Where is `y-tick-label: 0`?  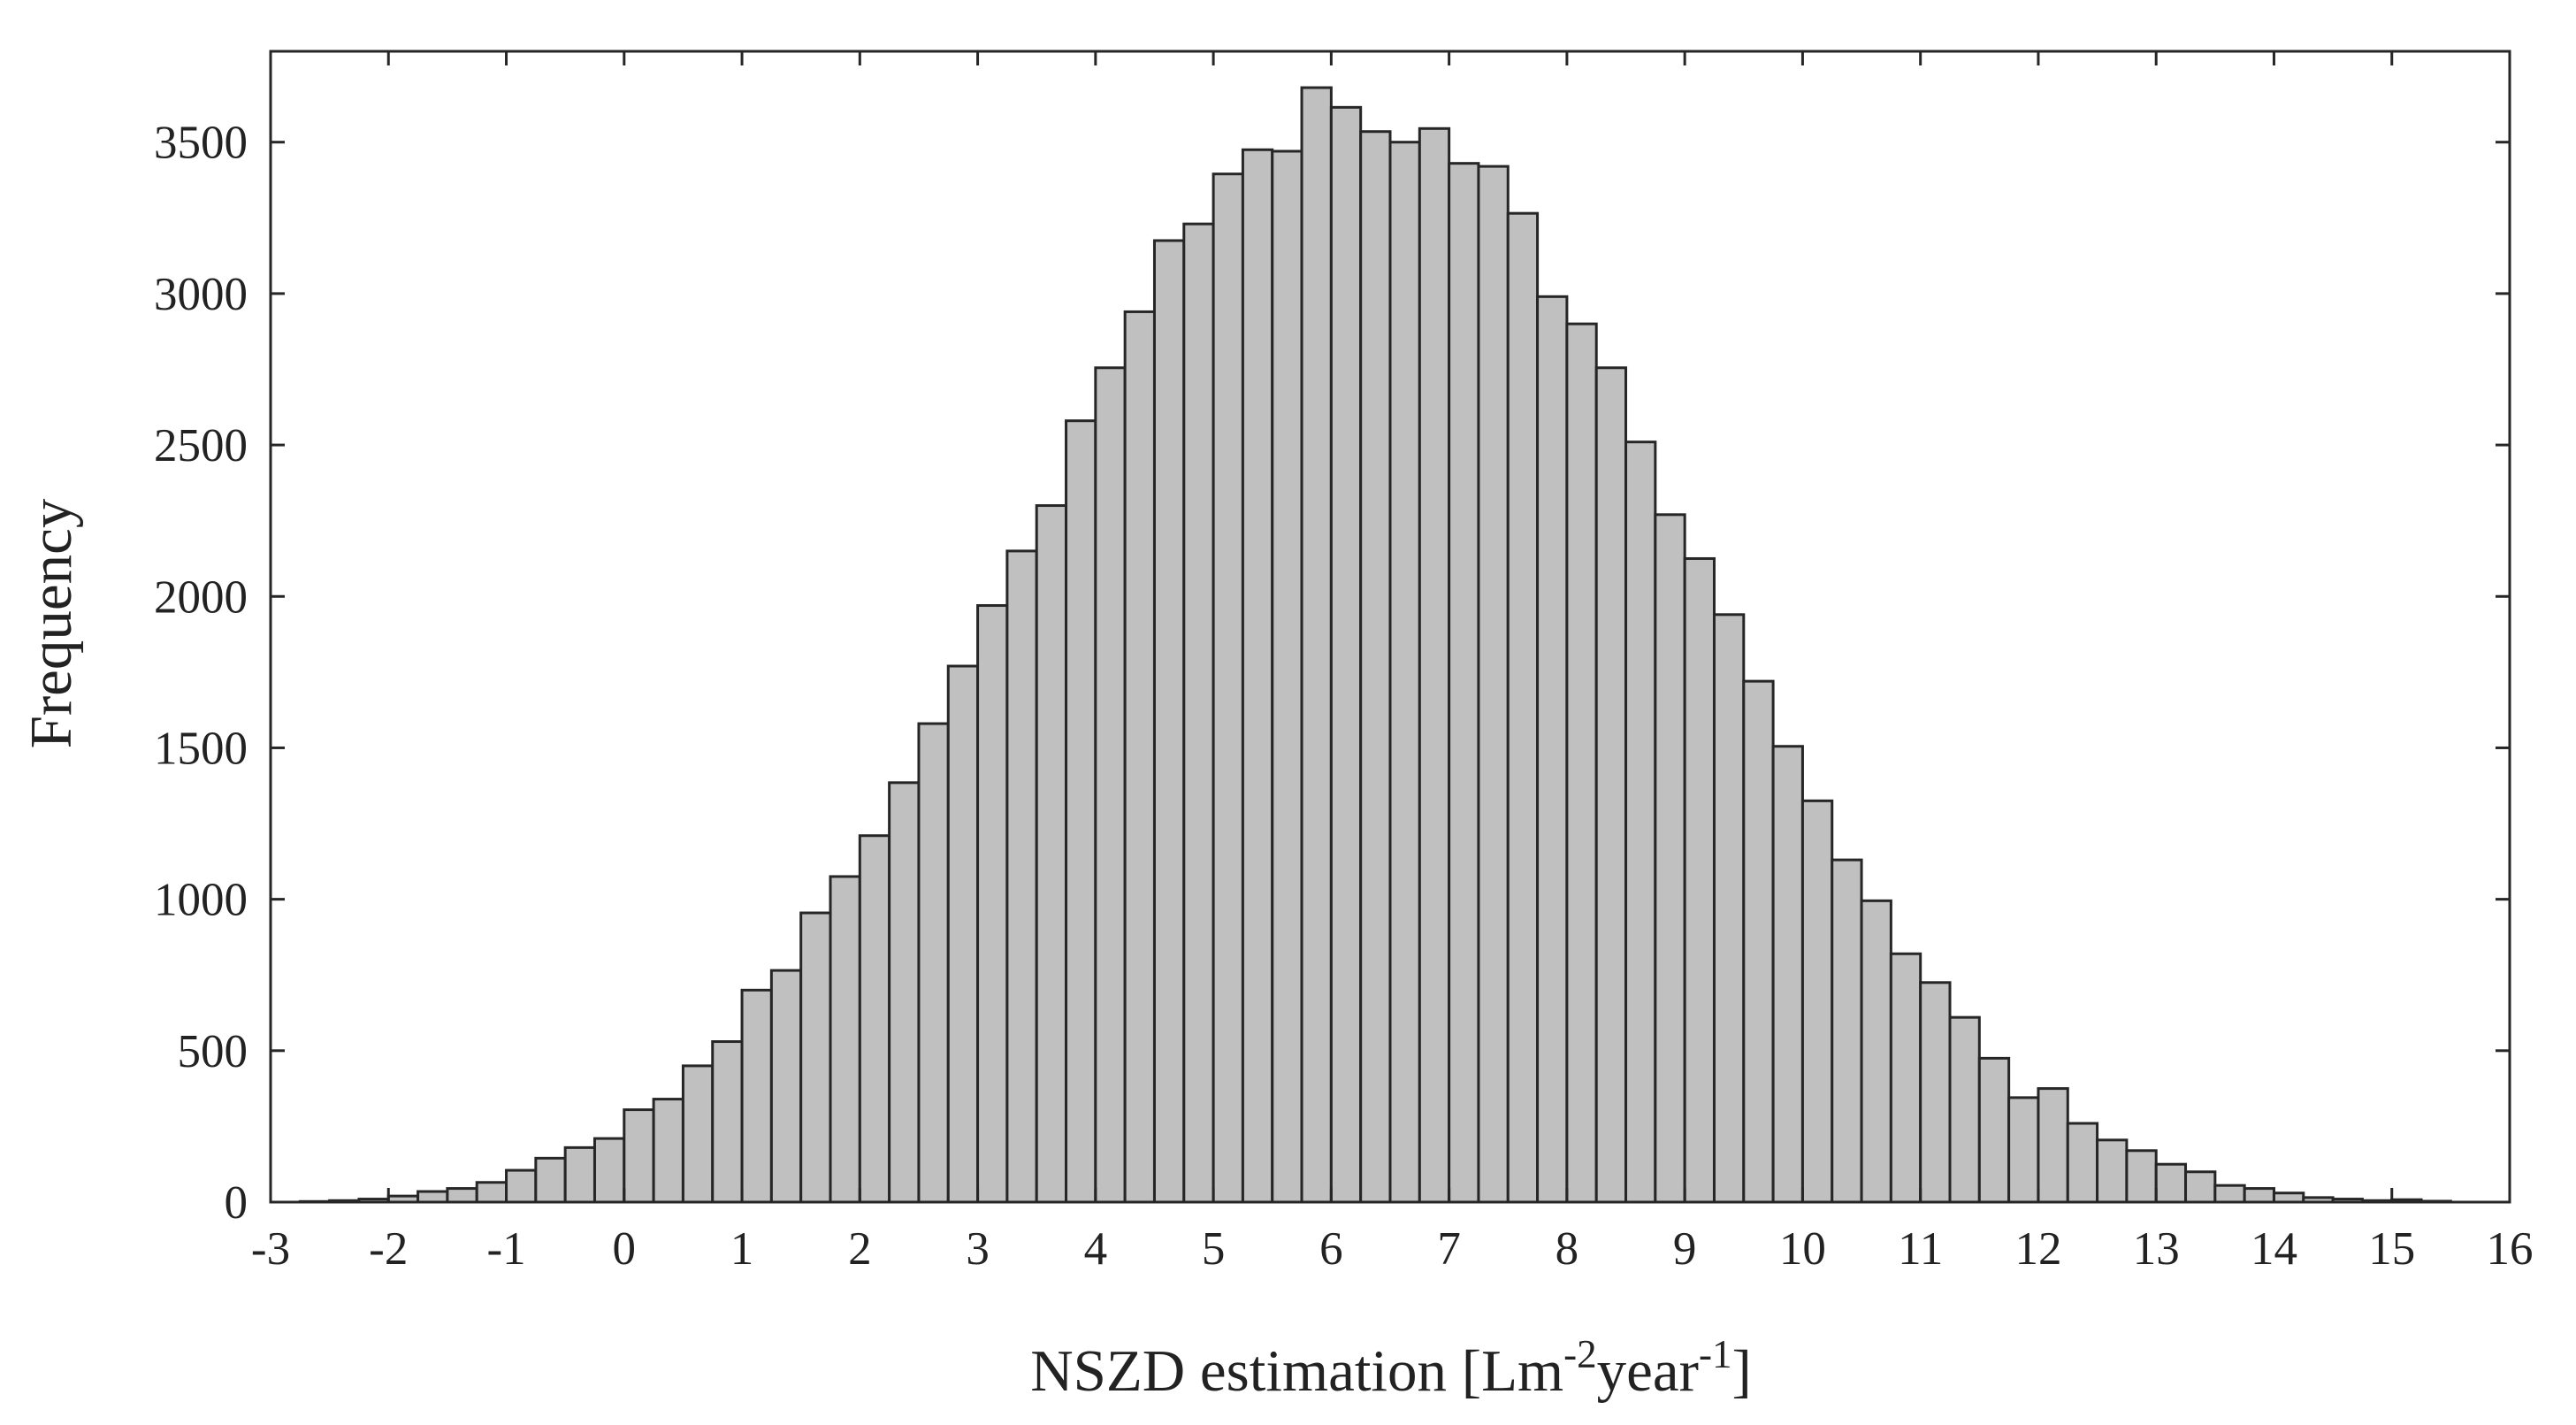 y-tick-label: 0 is located at coordinates (236, 1203).